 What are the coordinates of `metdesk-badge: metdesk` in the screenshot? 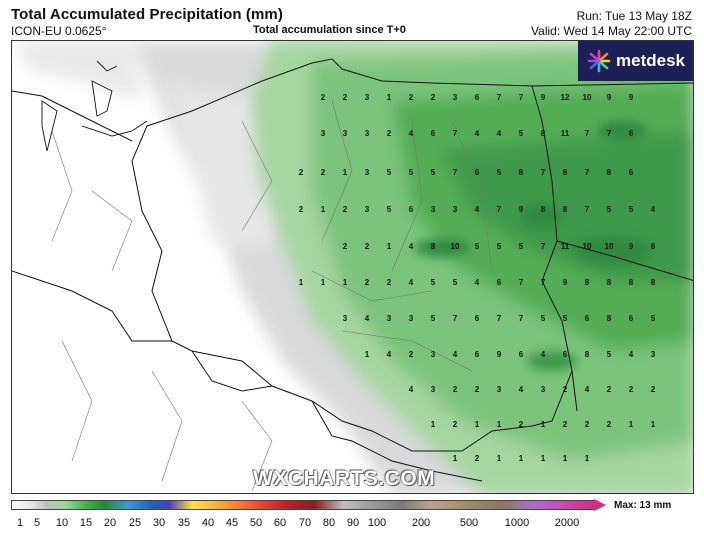 It's located at (635, 61).